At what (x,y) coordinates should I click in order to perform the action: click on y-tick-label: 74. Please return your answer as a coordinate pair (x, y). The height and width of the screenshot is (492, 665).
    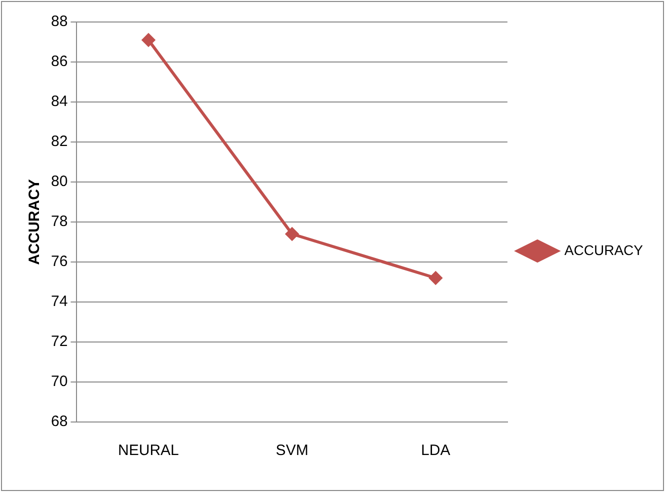
    Looking at the image, I should click on (59, 301).